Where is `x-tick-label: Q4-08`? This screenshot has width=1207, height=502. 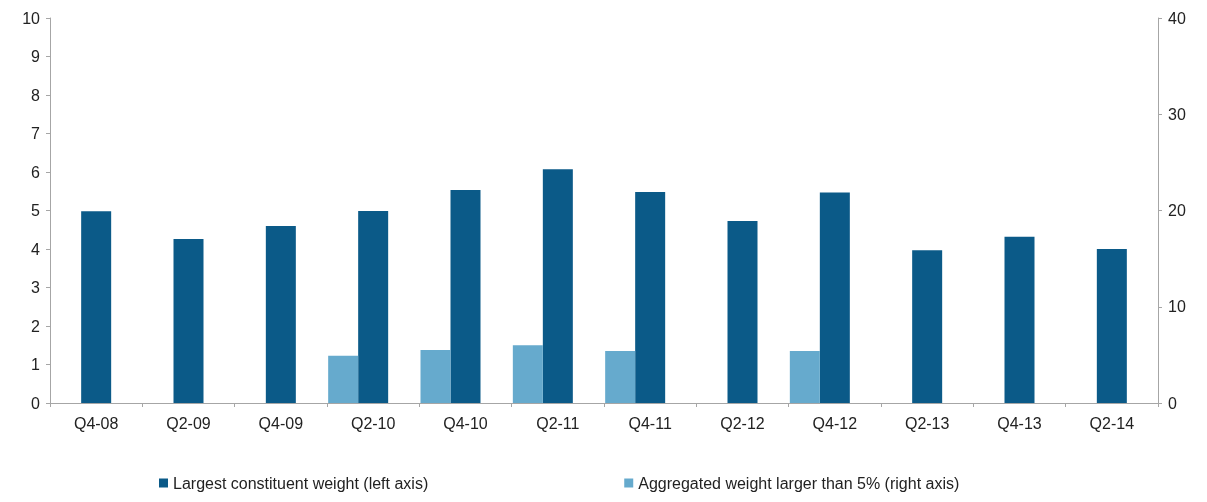 x-tick-label: Q4-08 is located at coordinates (96, 423).